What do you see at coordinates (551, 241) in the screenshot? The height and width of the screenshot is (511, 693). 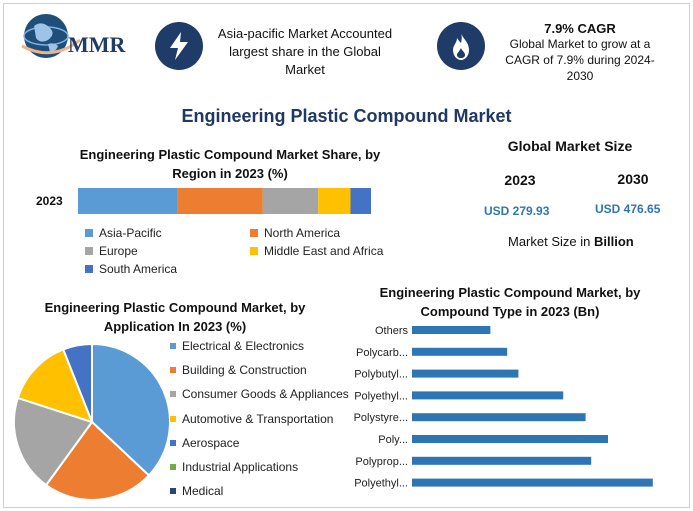 I see `note-prefix: Market Size in` at bounding box center [551, 241].